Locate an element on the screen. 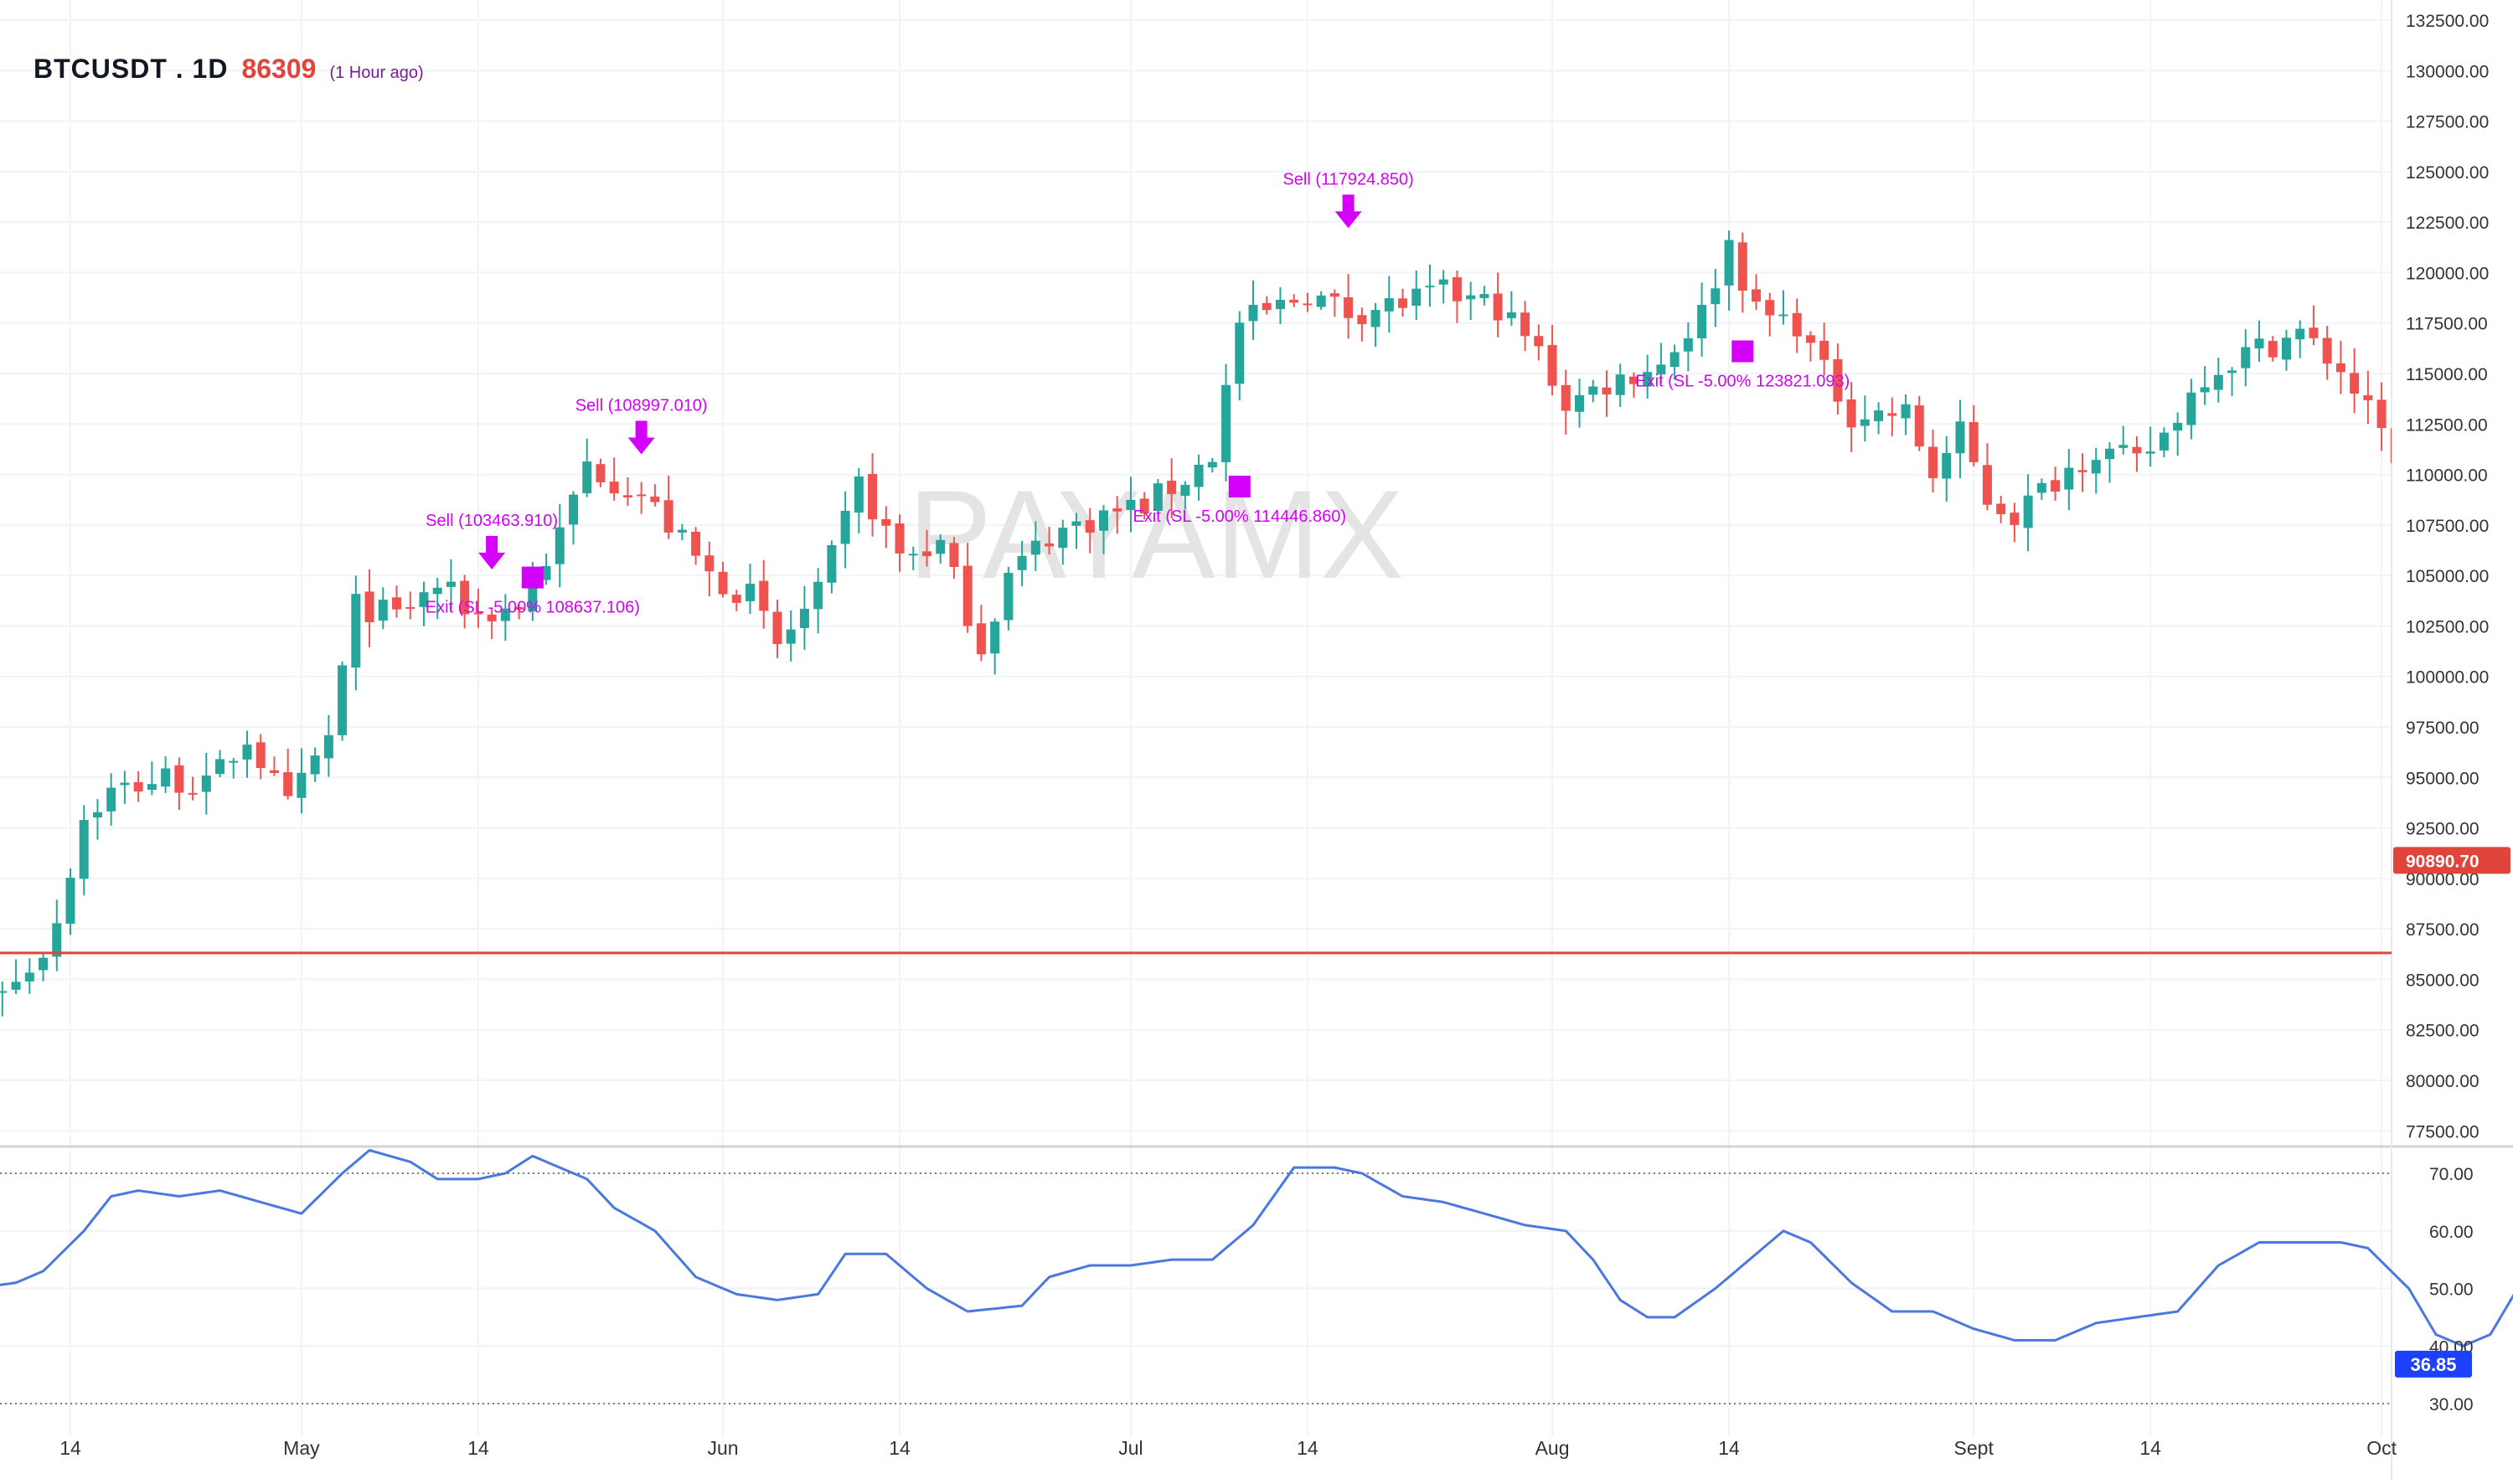 The image size is (2513, 1484). symbol-label: BTCUSDT . 1D is located at coordinates (131, 69).